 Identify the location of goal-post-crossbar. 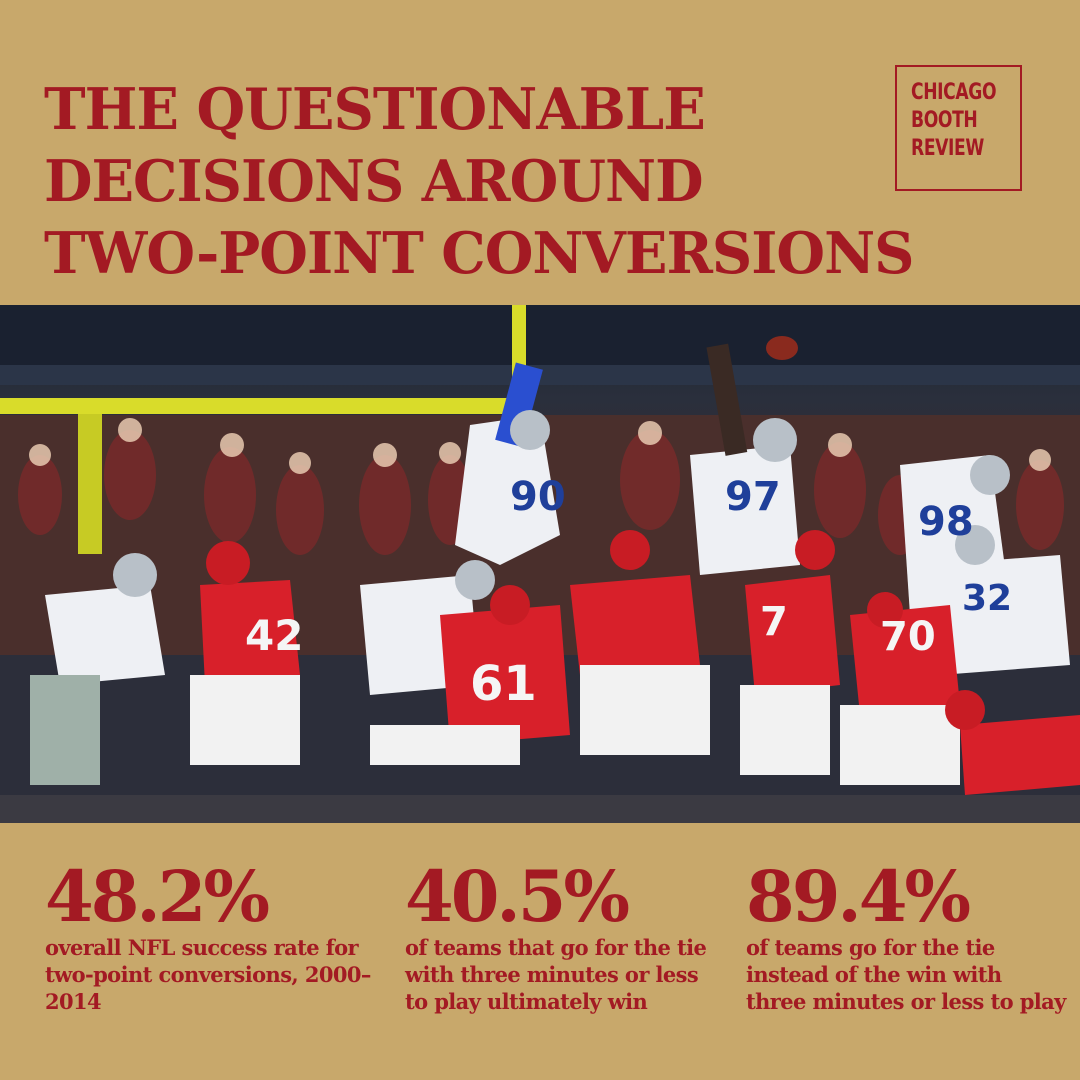
(260, 406).